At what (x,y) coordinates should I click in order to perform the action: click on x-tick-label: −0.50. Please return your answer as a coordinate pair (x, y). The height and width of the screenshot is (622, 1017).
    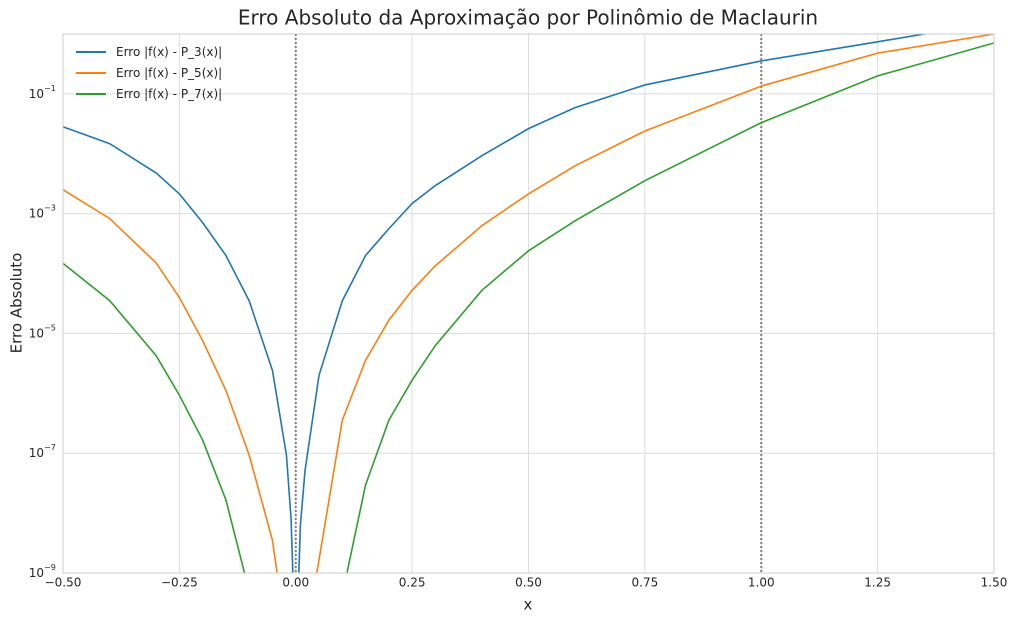
    Looking at the image, I should click on (63, 583).